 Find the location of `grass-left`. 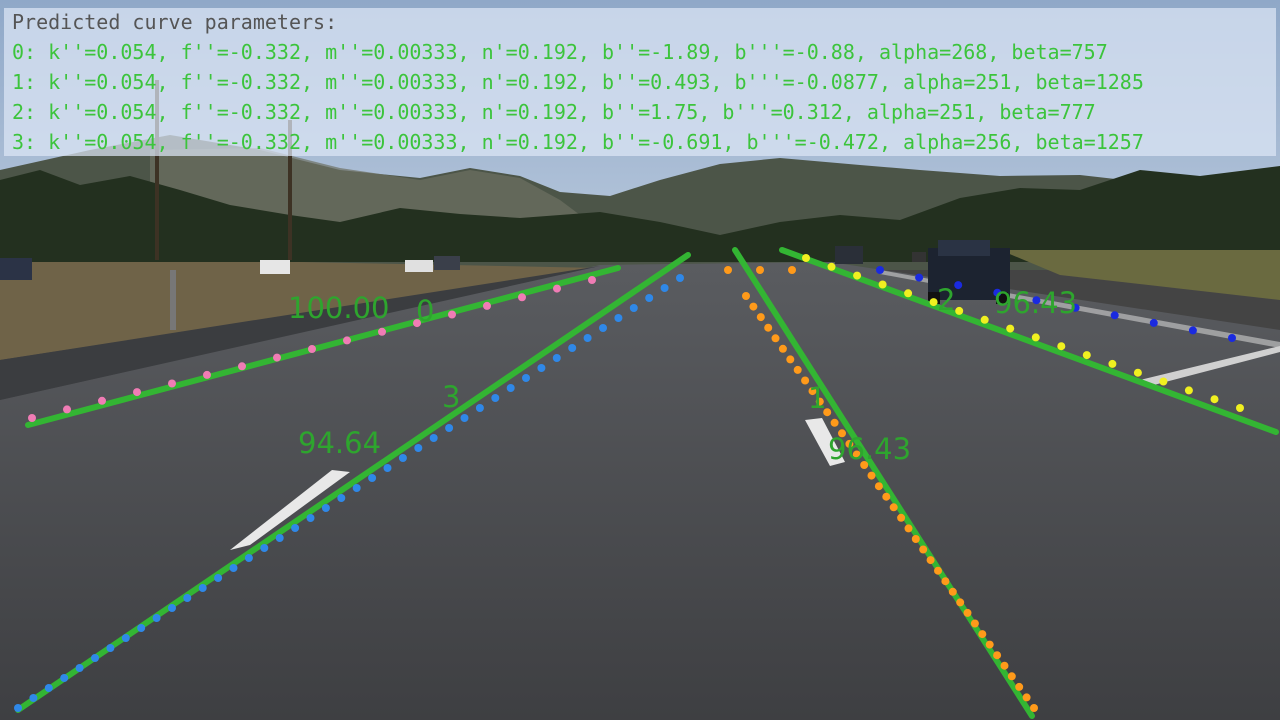

grass-left is located at coordinates (300, 311).